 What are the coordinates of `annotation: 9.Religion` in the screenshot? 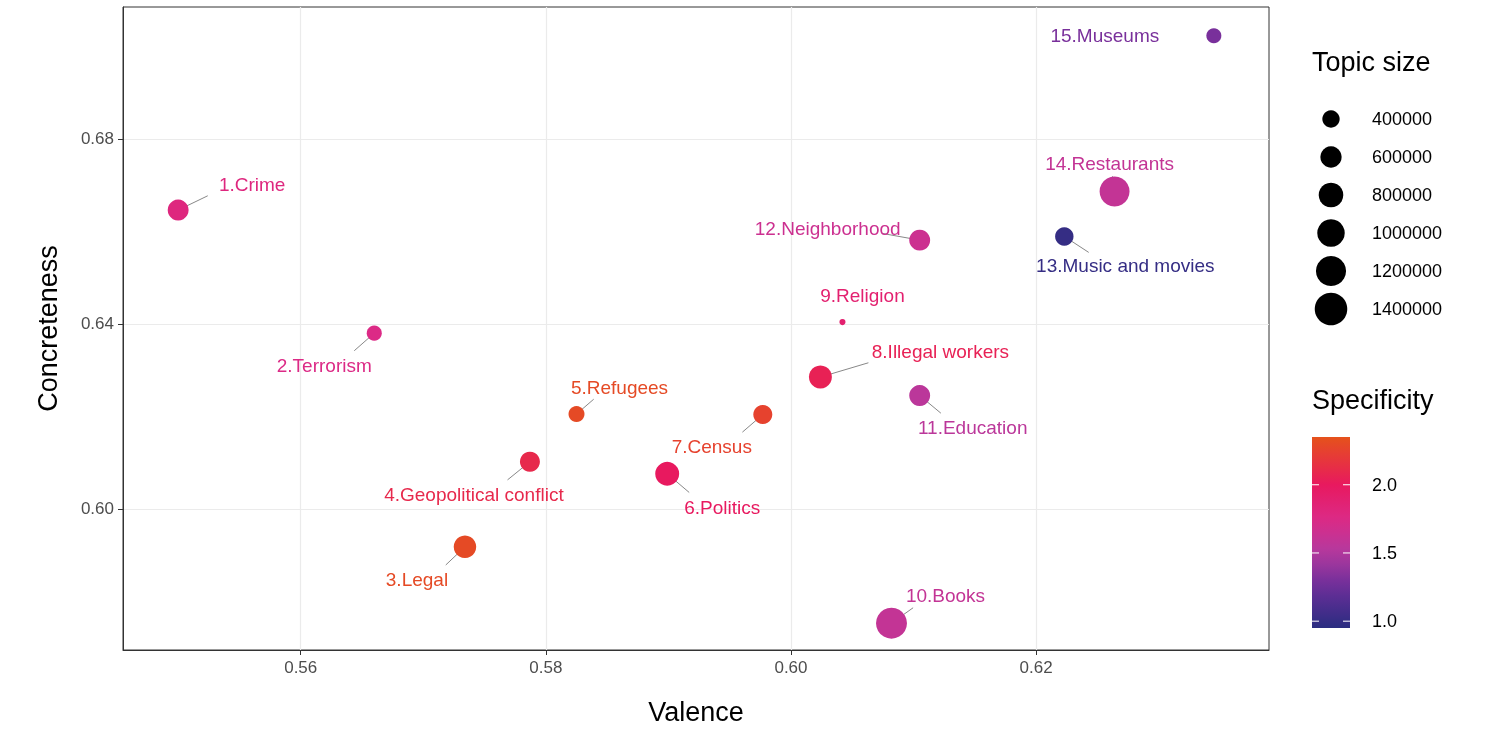 It's located at (862, 295).